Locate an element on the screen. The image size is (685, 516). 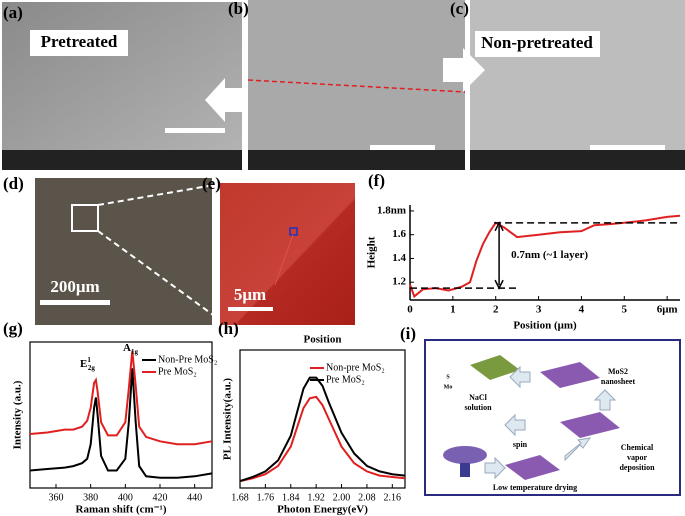
zoom-box is located at coordinates (85, 218).